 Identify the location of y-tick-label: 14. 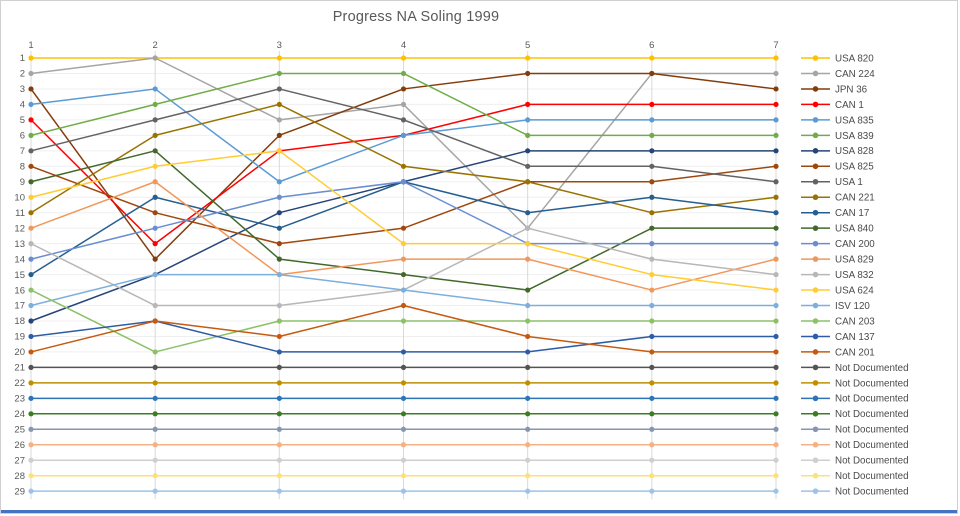
(19, 259).